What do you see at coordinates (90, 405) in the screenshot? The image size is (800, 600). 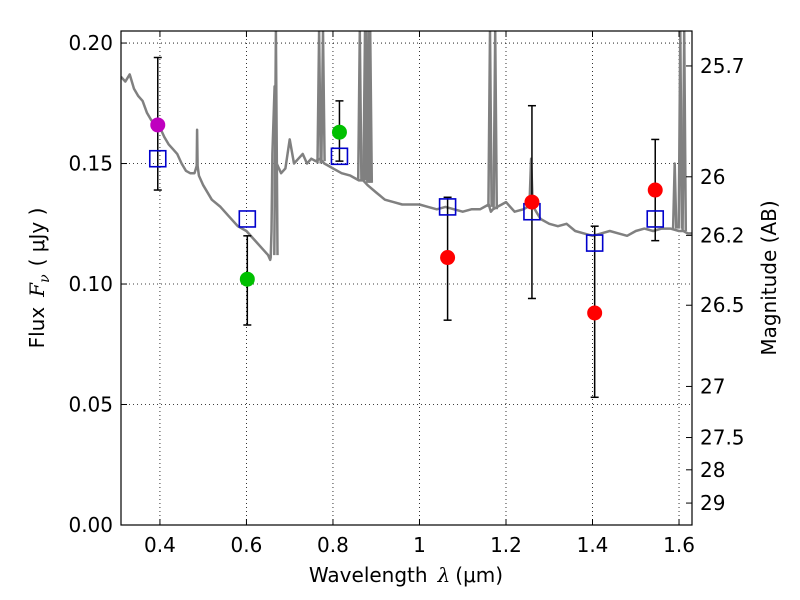 I see `y-tick-label: 0.05` at bounding box center [90, 405].